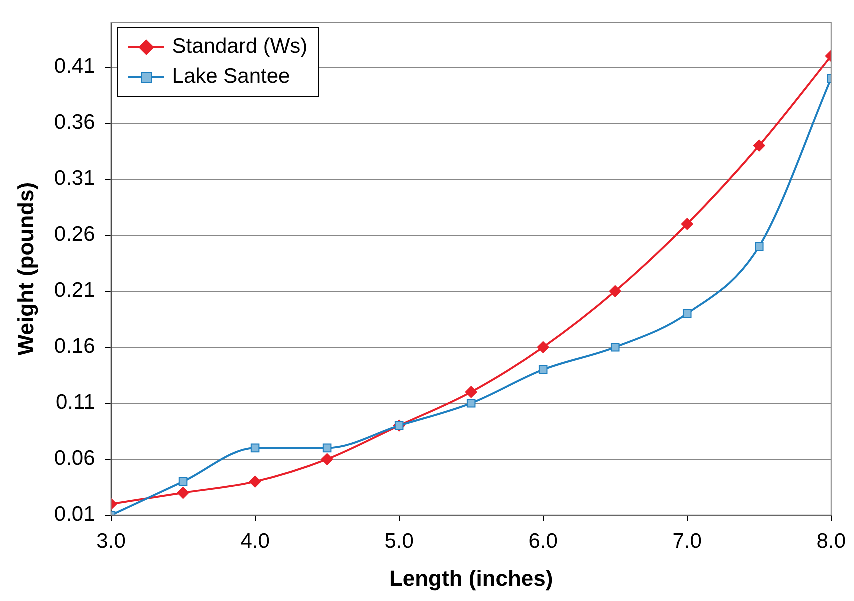 The width and height of the screenshot is (854, 601). I want to click on y-tick-label: 0.16, so click(75, 346).